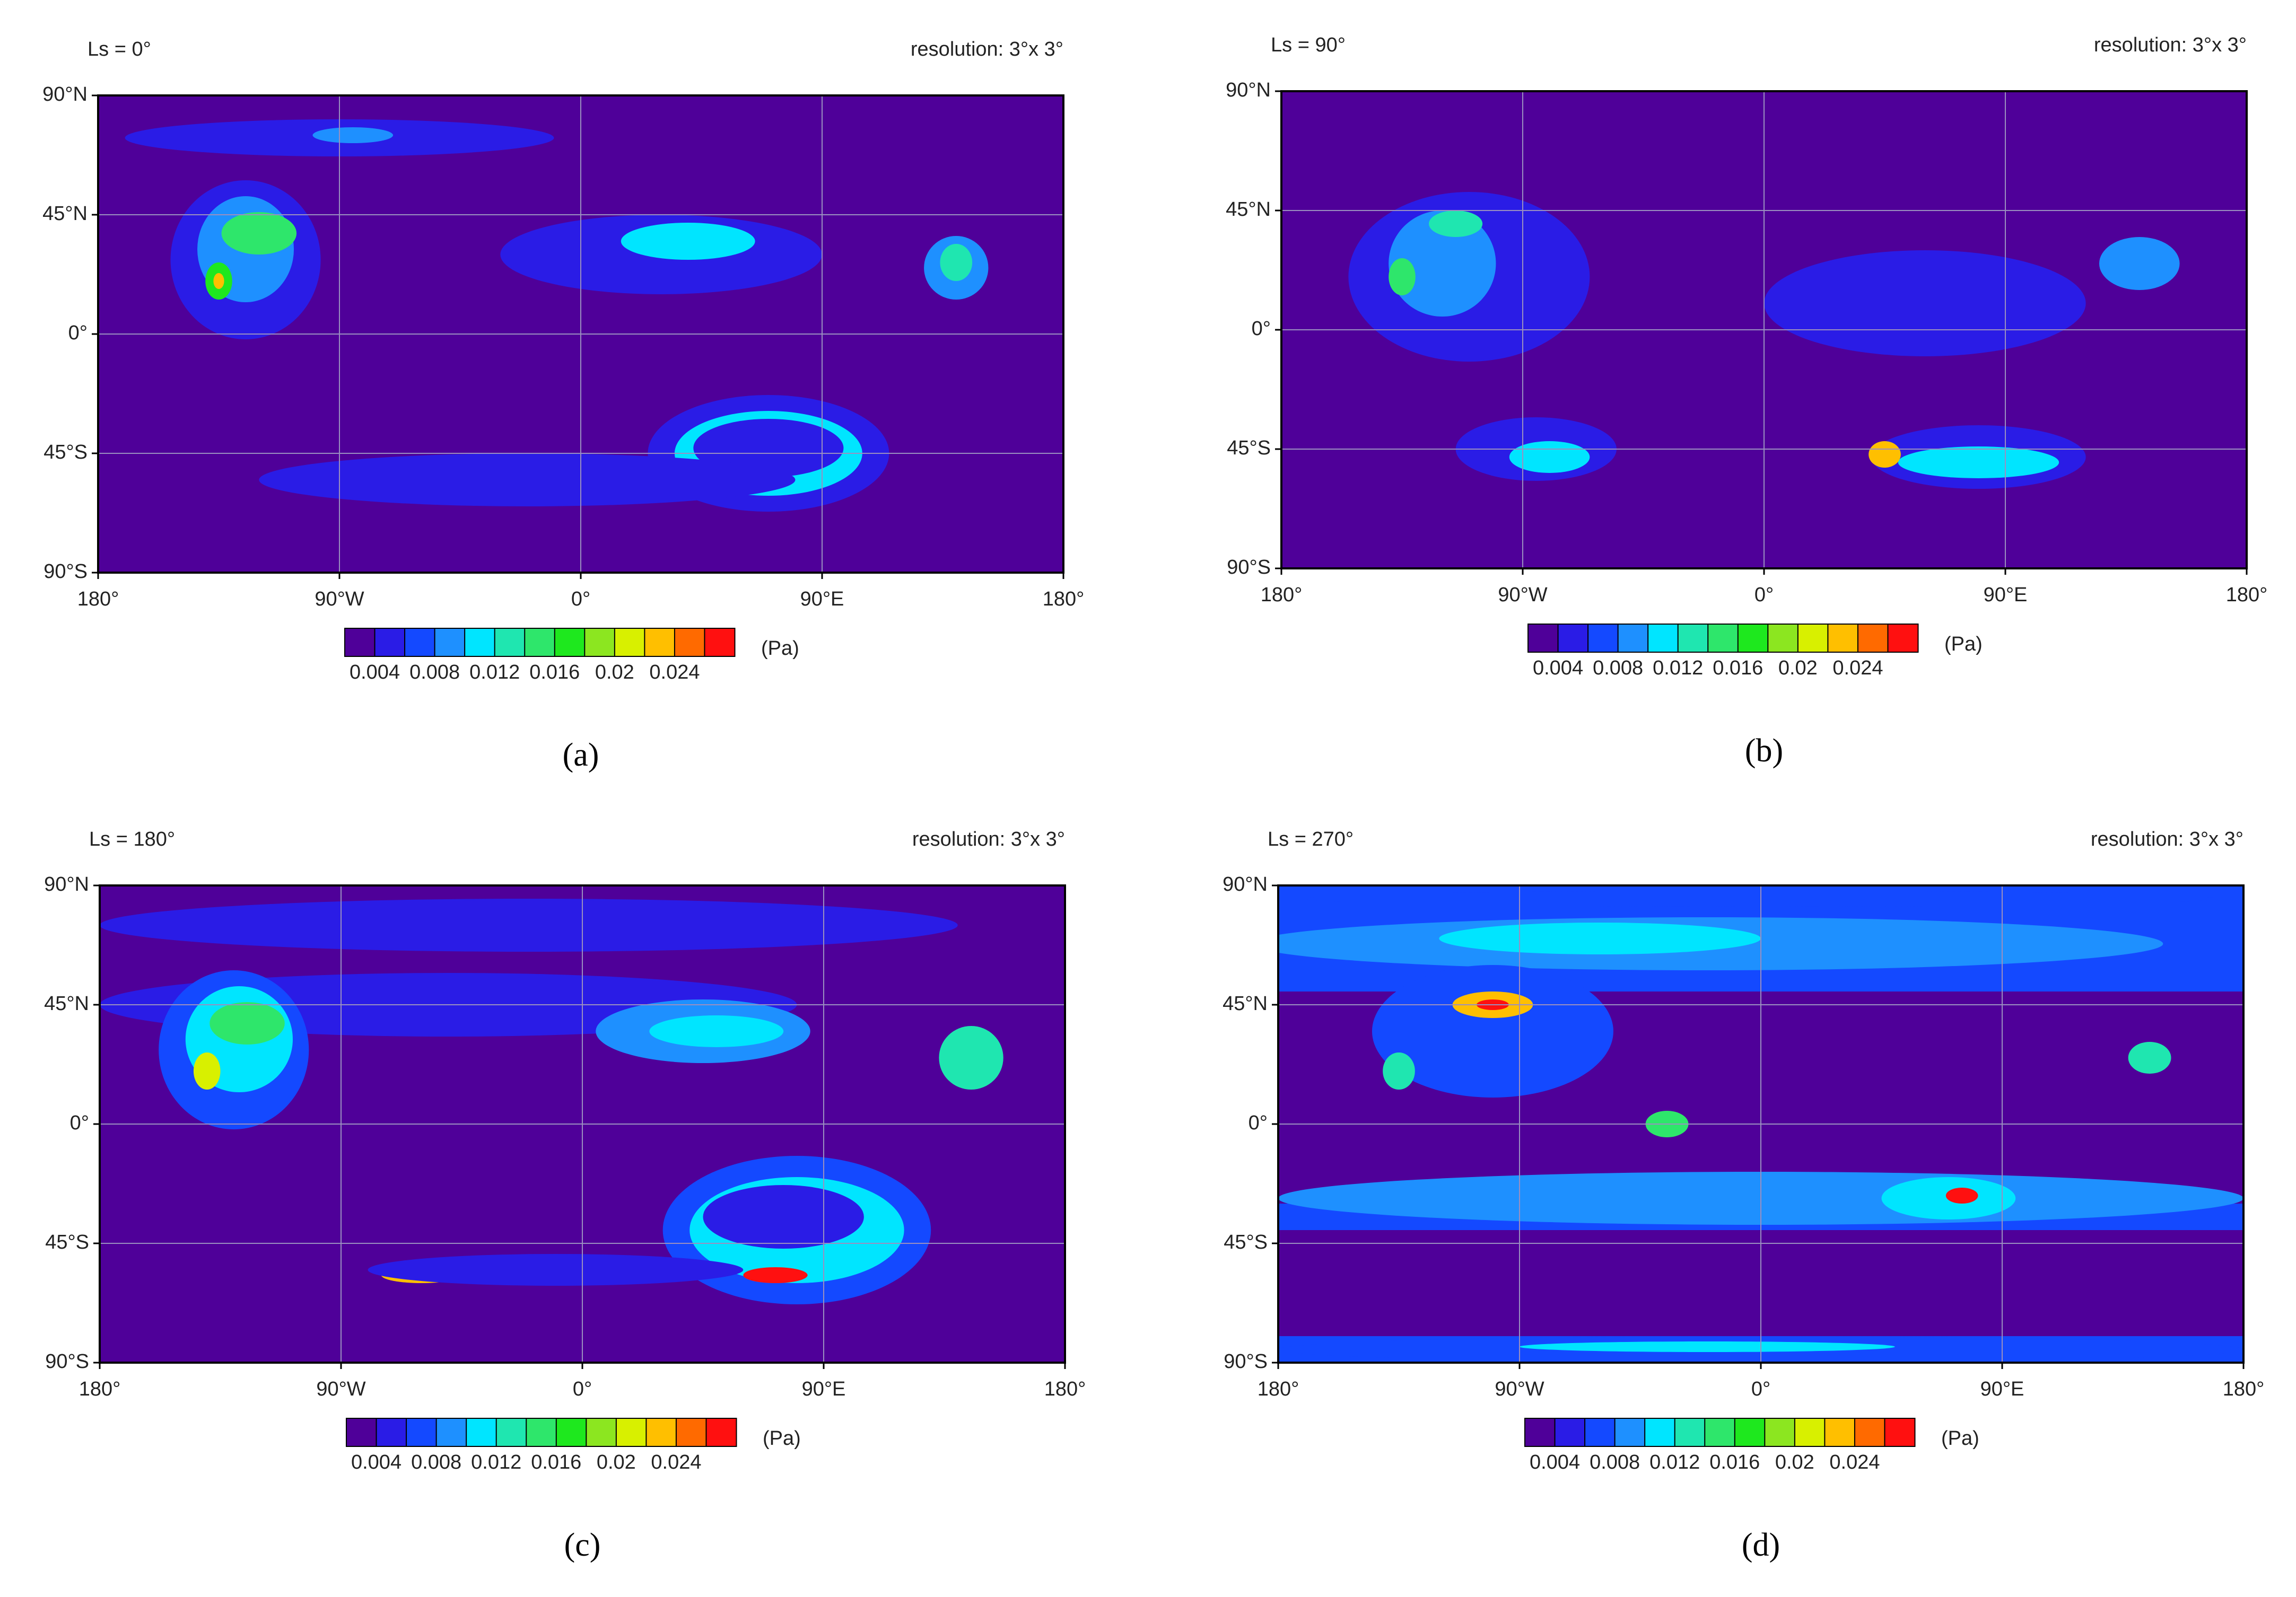 Image resolution: width=2296 pixels, height=1597 pixels. I want to click on panel-title: Ls = 0°, so click(120, 49).